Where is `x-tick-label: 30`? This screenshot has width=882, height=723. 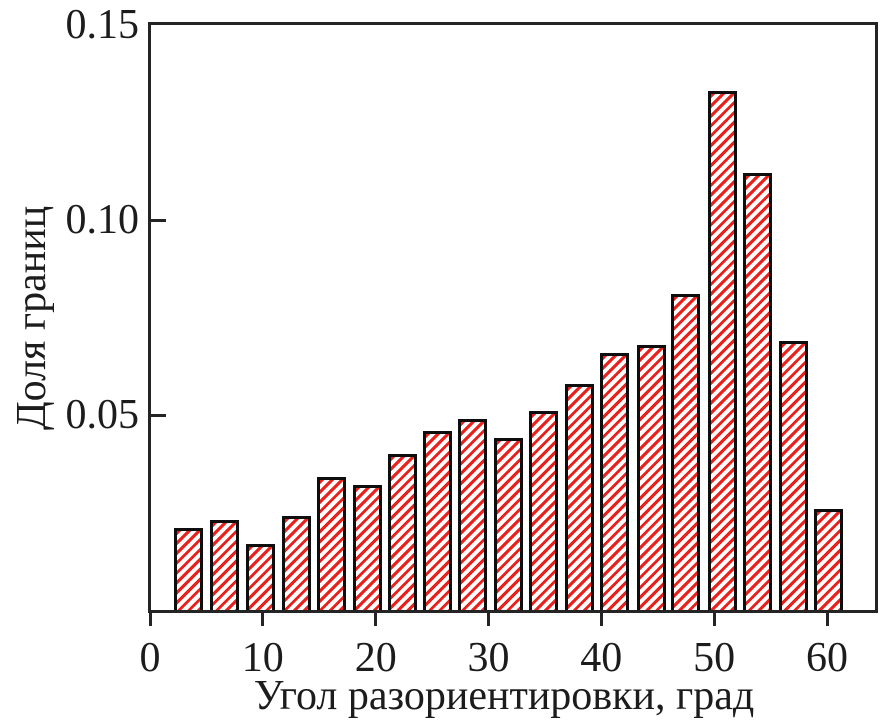 x-tick-label: 30 is located at coordinates (488, 658).